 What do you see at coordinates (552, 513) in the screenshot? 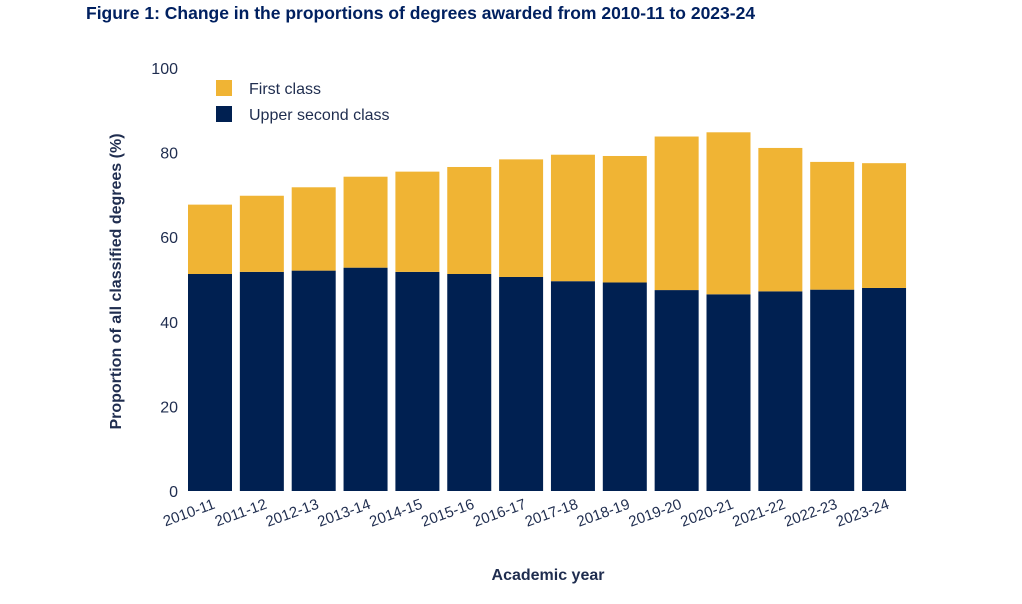
I see `x-tick-label: 2017-18` at bounding box center [552, 513].